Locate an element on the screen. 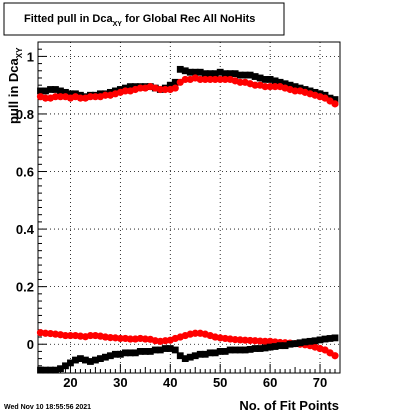 Image resolution: width=400 pixels, height=414 pixels. x-tick-label: 30 is located at coordinates (120, 382).